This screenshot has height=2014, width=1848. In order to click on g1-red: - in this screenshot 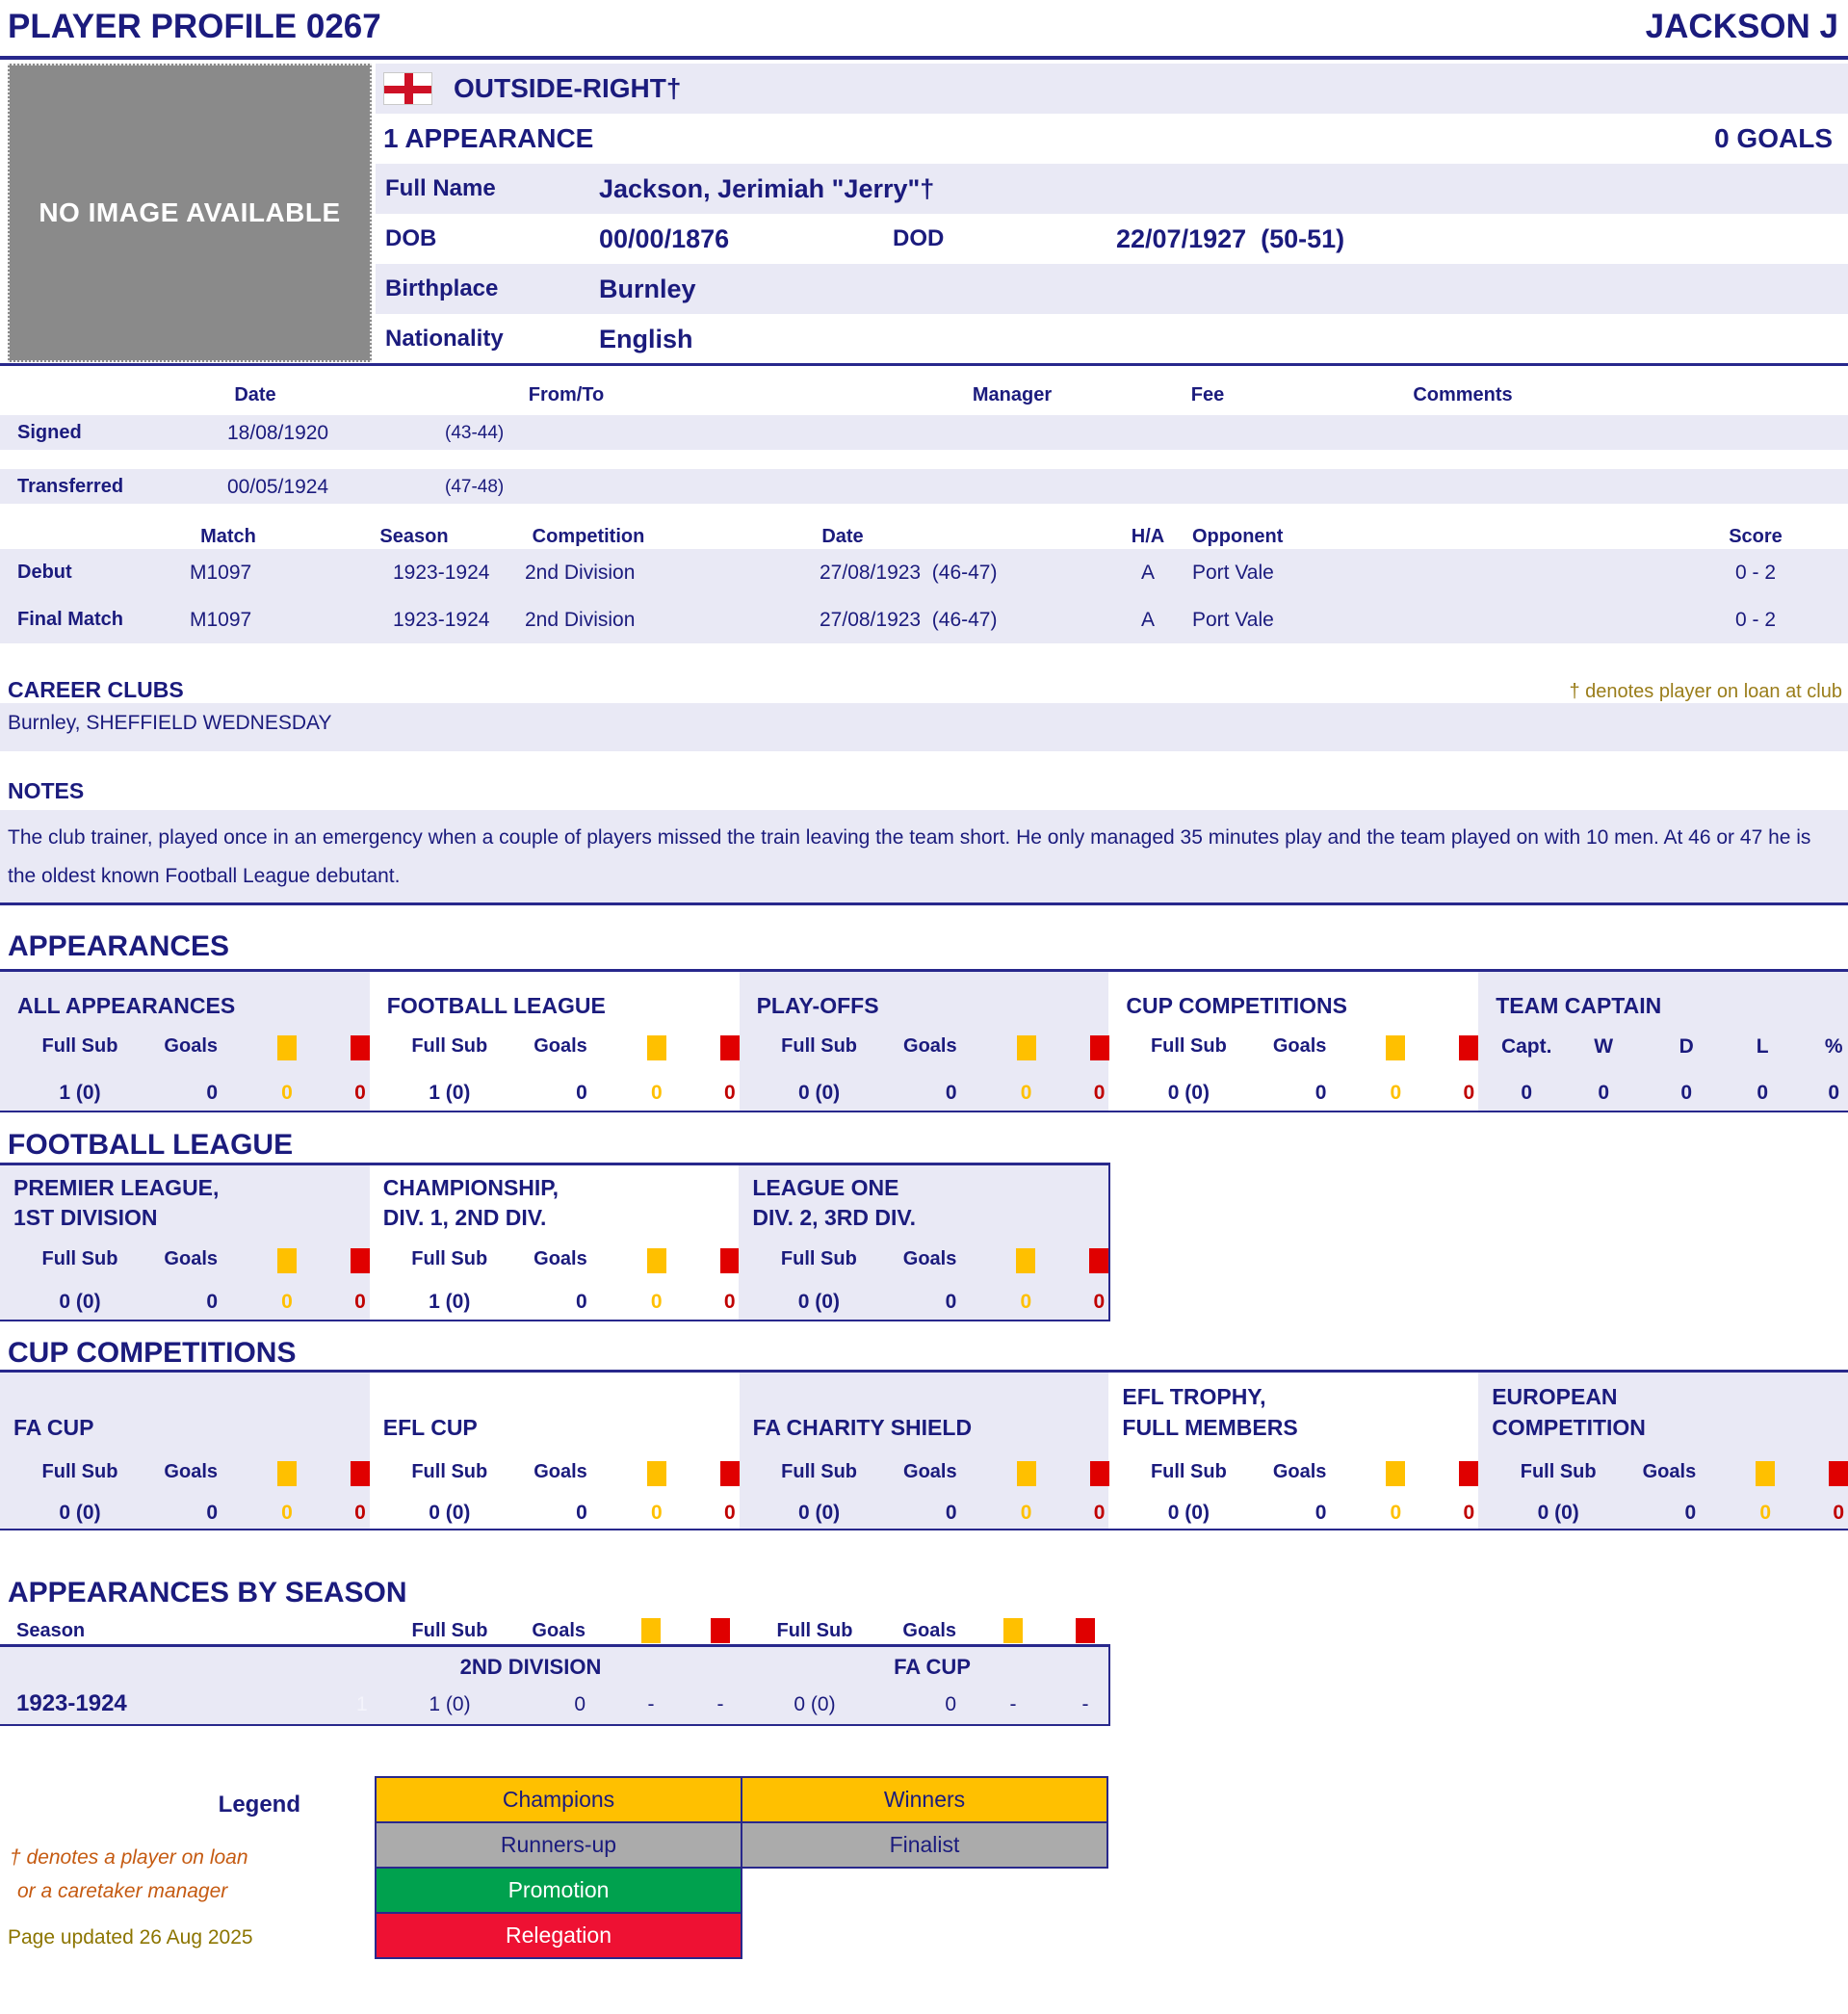, I will do `click(720, 1704)`.